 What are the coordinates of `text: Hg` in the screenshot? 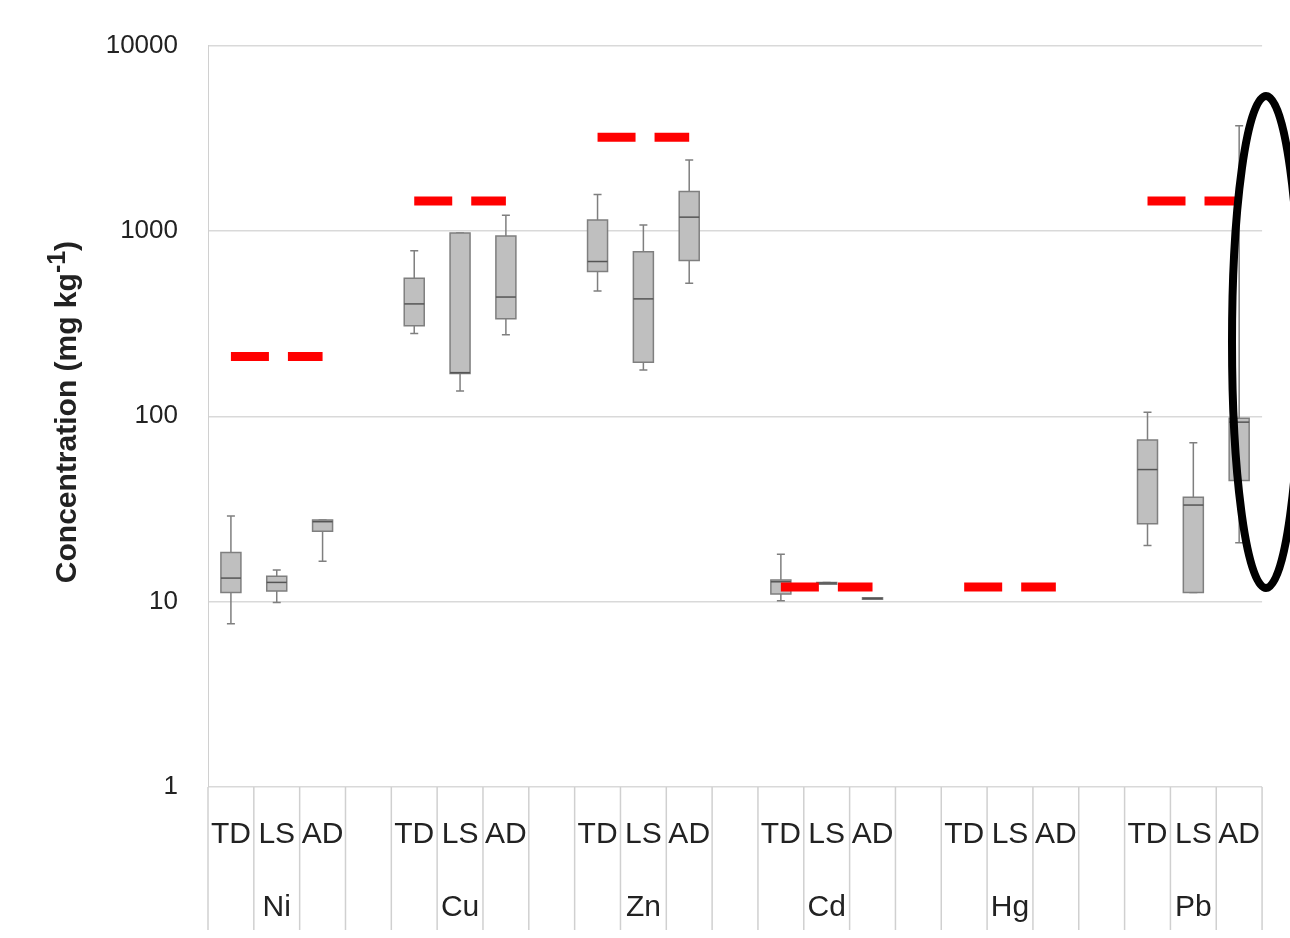 It's located at (1010, 906).